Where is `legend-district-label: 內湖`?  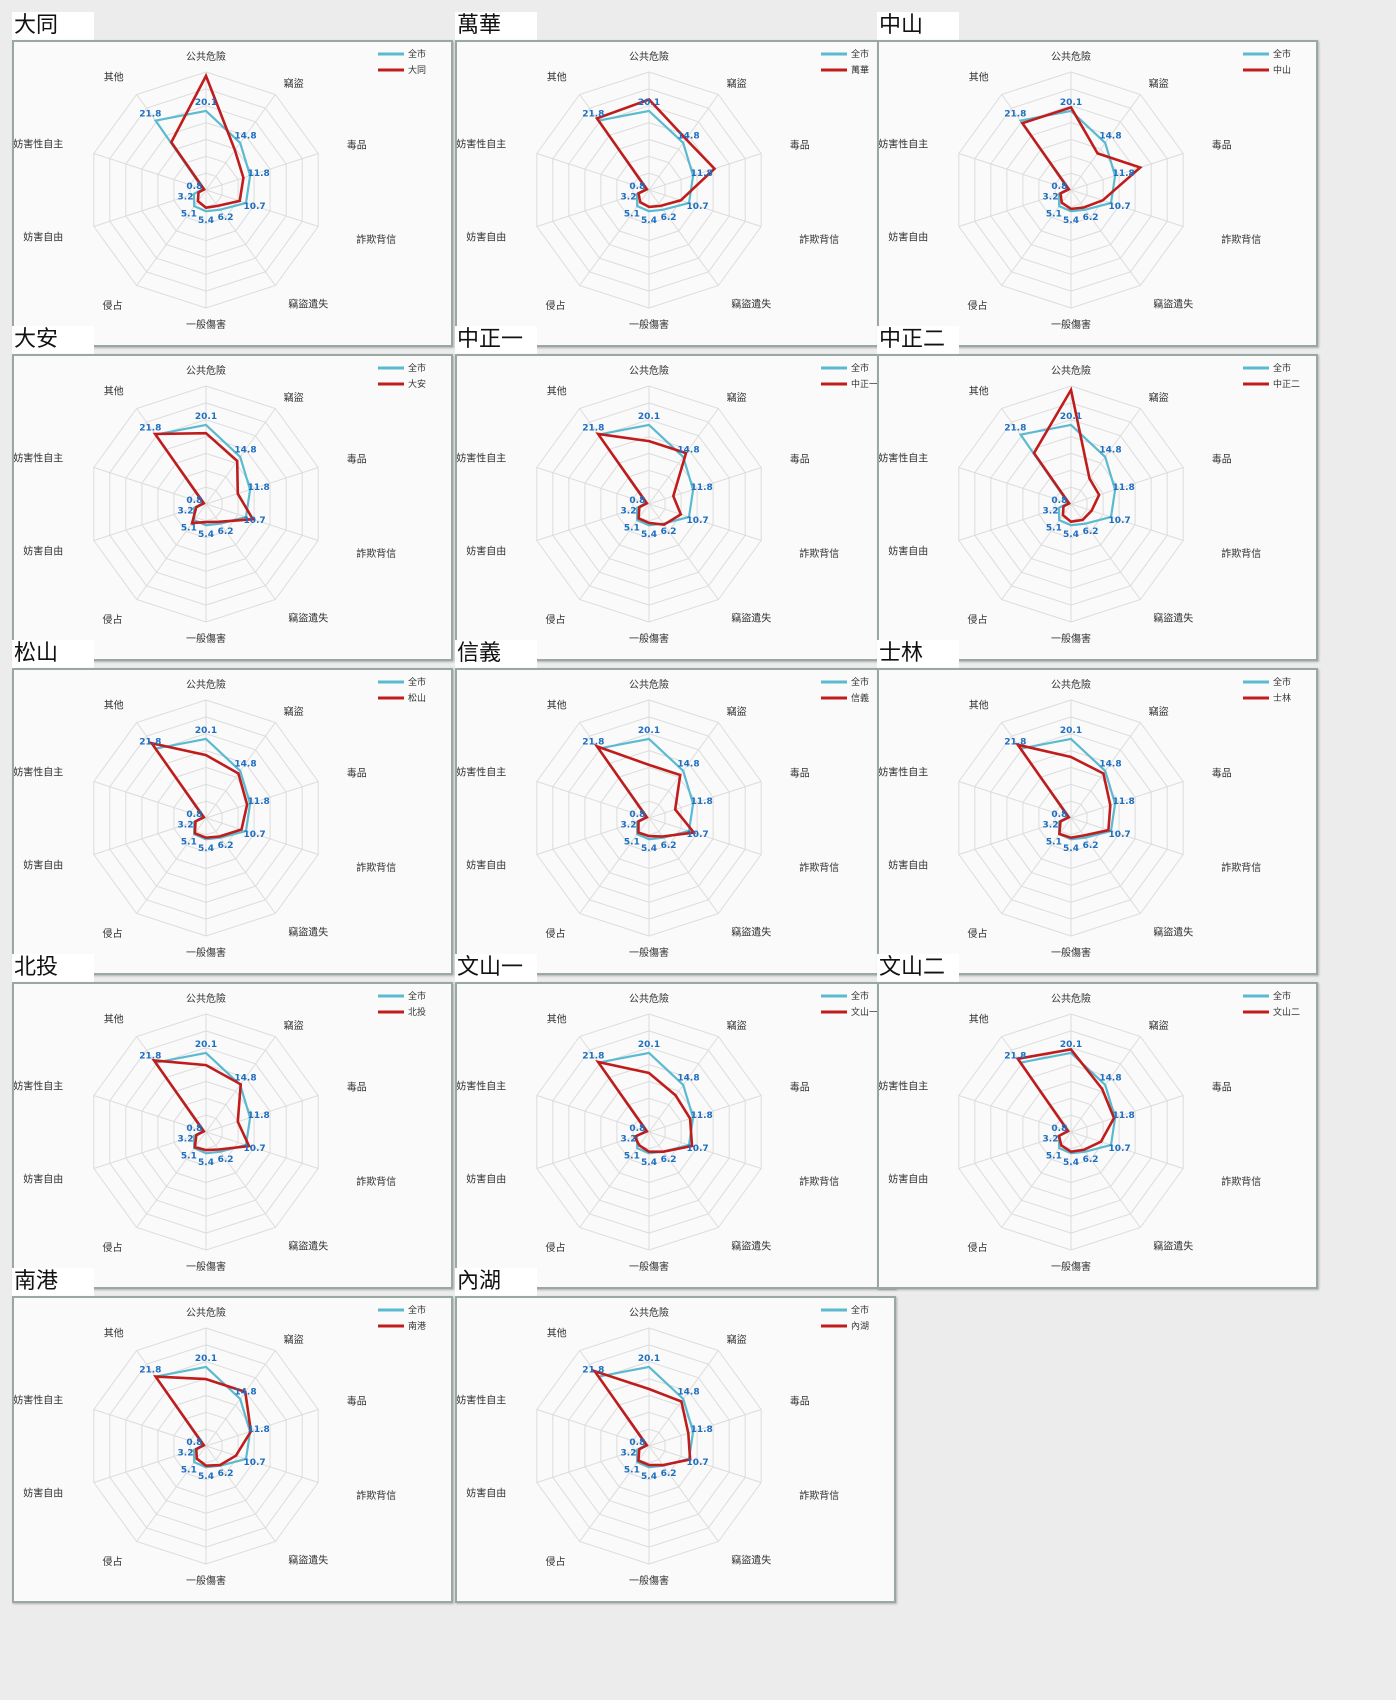 legend-district-label: 內湖 is located at coordinates (860, 1326).